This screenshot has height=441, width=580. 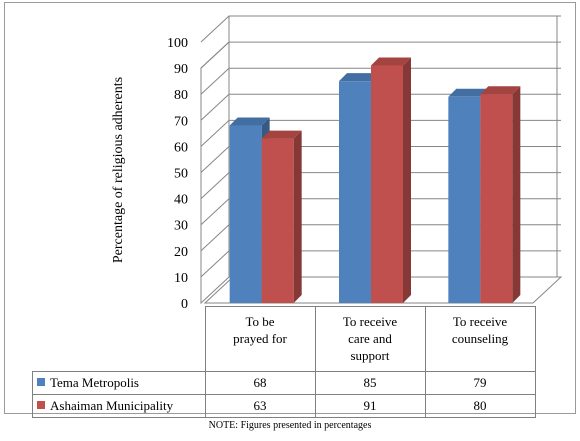 I want to click on category-line: care and, so click(x=370, y=338).